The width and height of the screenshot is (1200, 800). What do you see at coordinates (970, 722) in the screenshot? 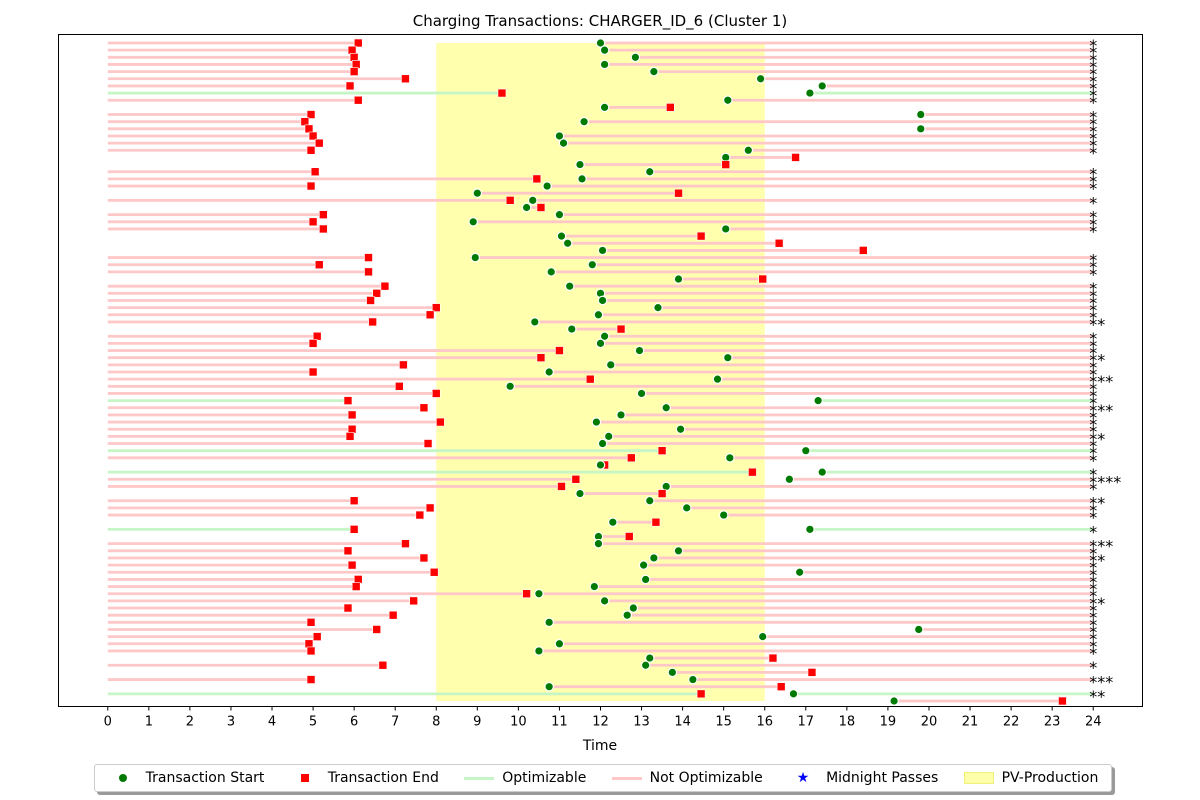
I see `x-tick-label: 21` at bounding box center [970, 722].